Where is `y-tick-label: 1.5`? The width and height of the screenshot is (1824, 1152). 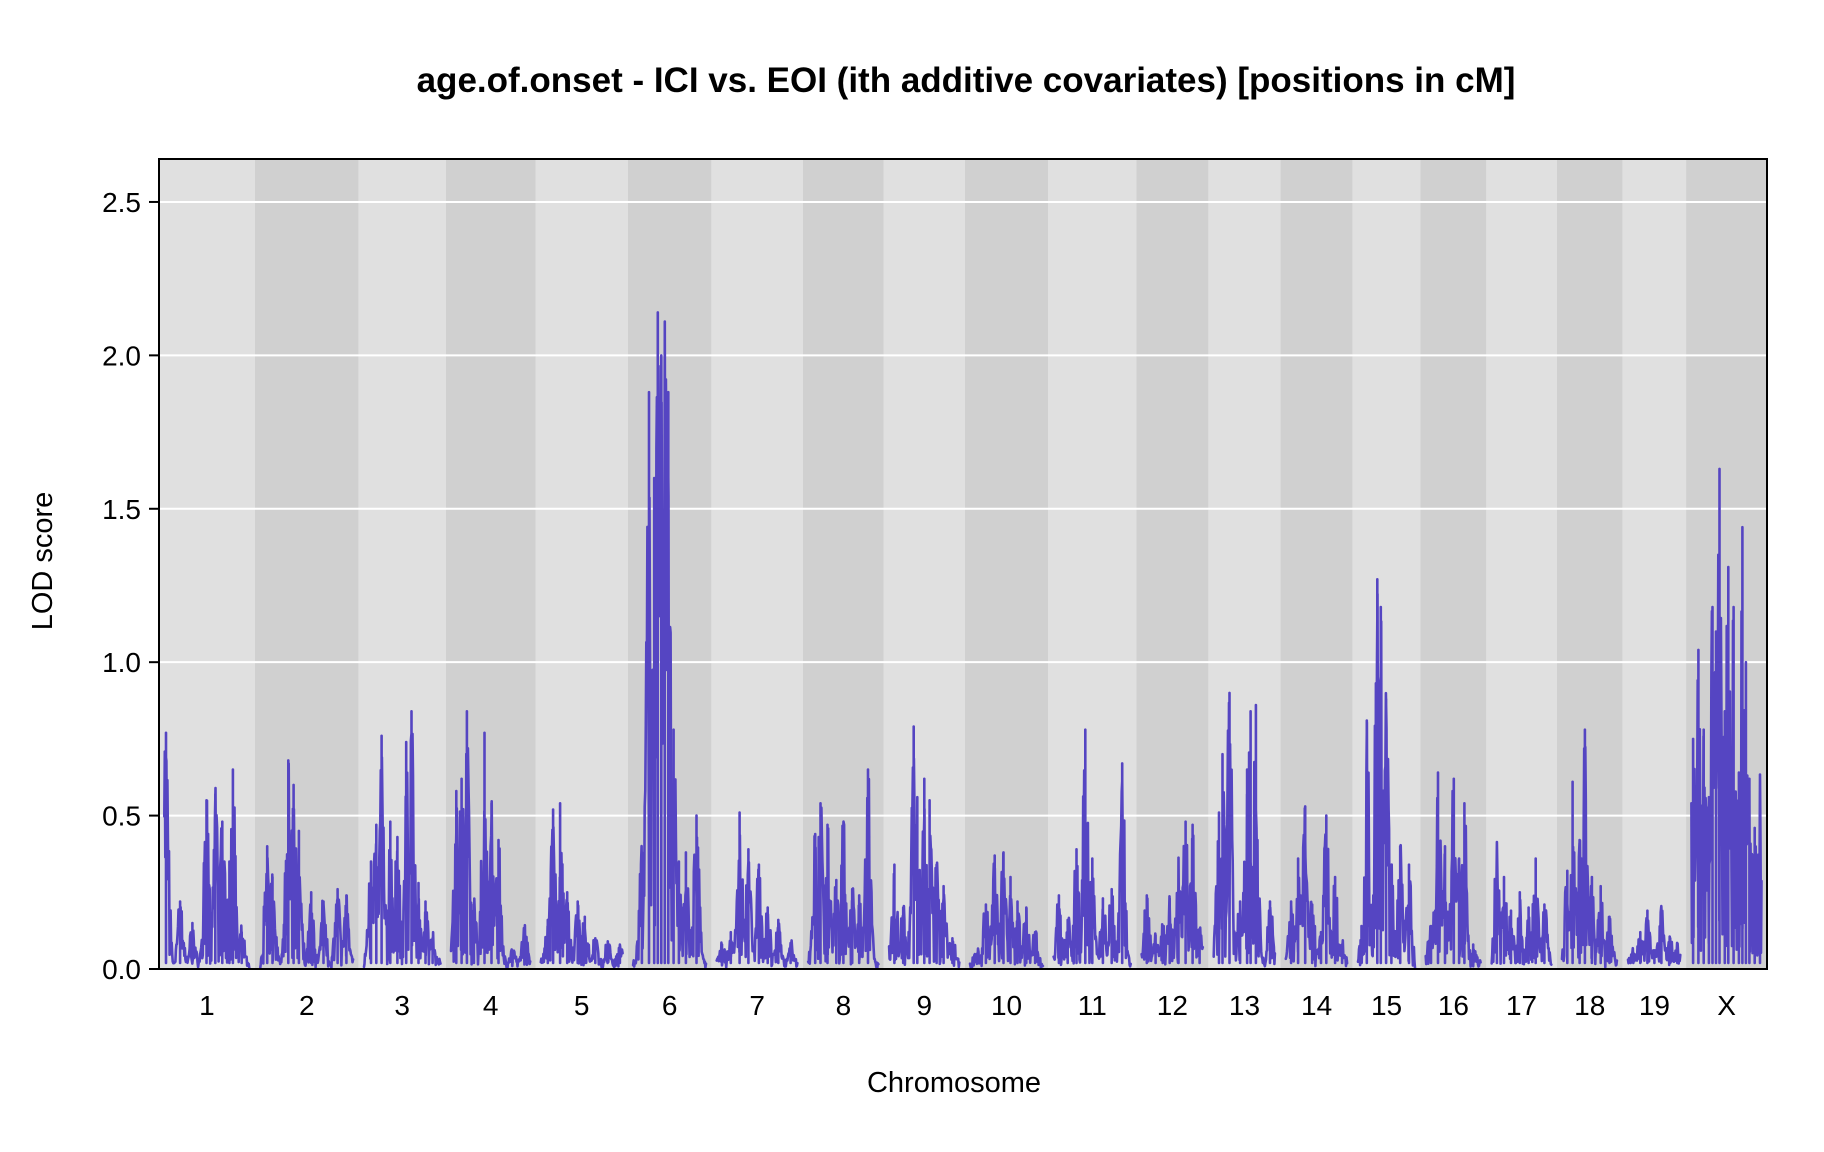 y-tick-label: 1.5 is located at coordinates (121, 509).